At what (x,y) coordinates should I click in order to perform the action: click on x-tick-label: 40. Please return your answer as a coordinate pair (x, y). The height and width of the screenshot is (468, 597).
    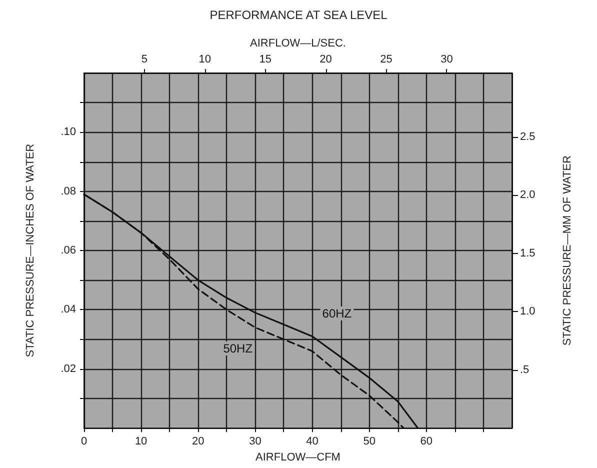
    Looking at the image, I should click on (312, 442).